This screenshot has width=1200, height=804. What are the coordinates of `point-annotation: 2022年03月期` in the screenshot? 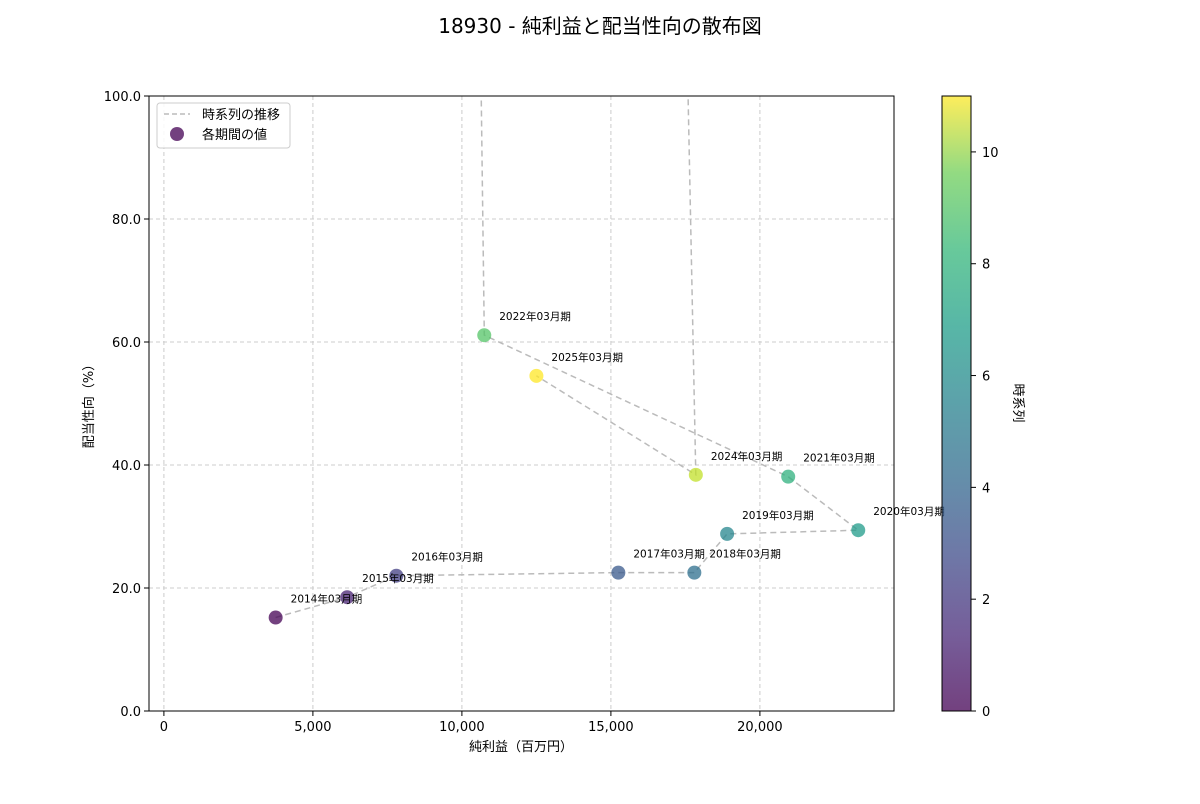 It's located at (535, 316).